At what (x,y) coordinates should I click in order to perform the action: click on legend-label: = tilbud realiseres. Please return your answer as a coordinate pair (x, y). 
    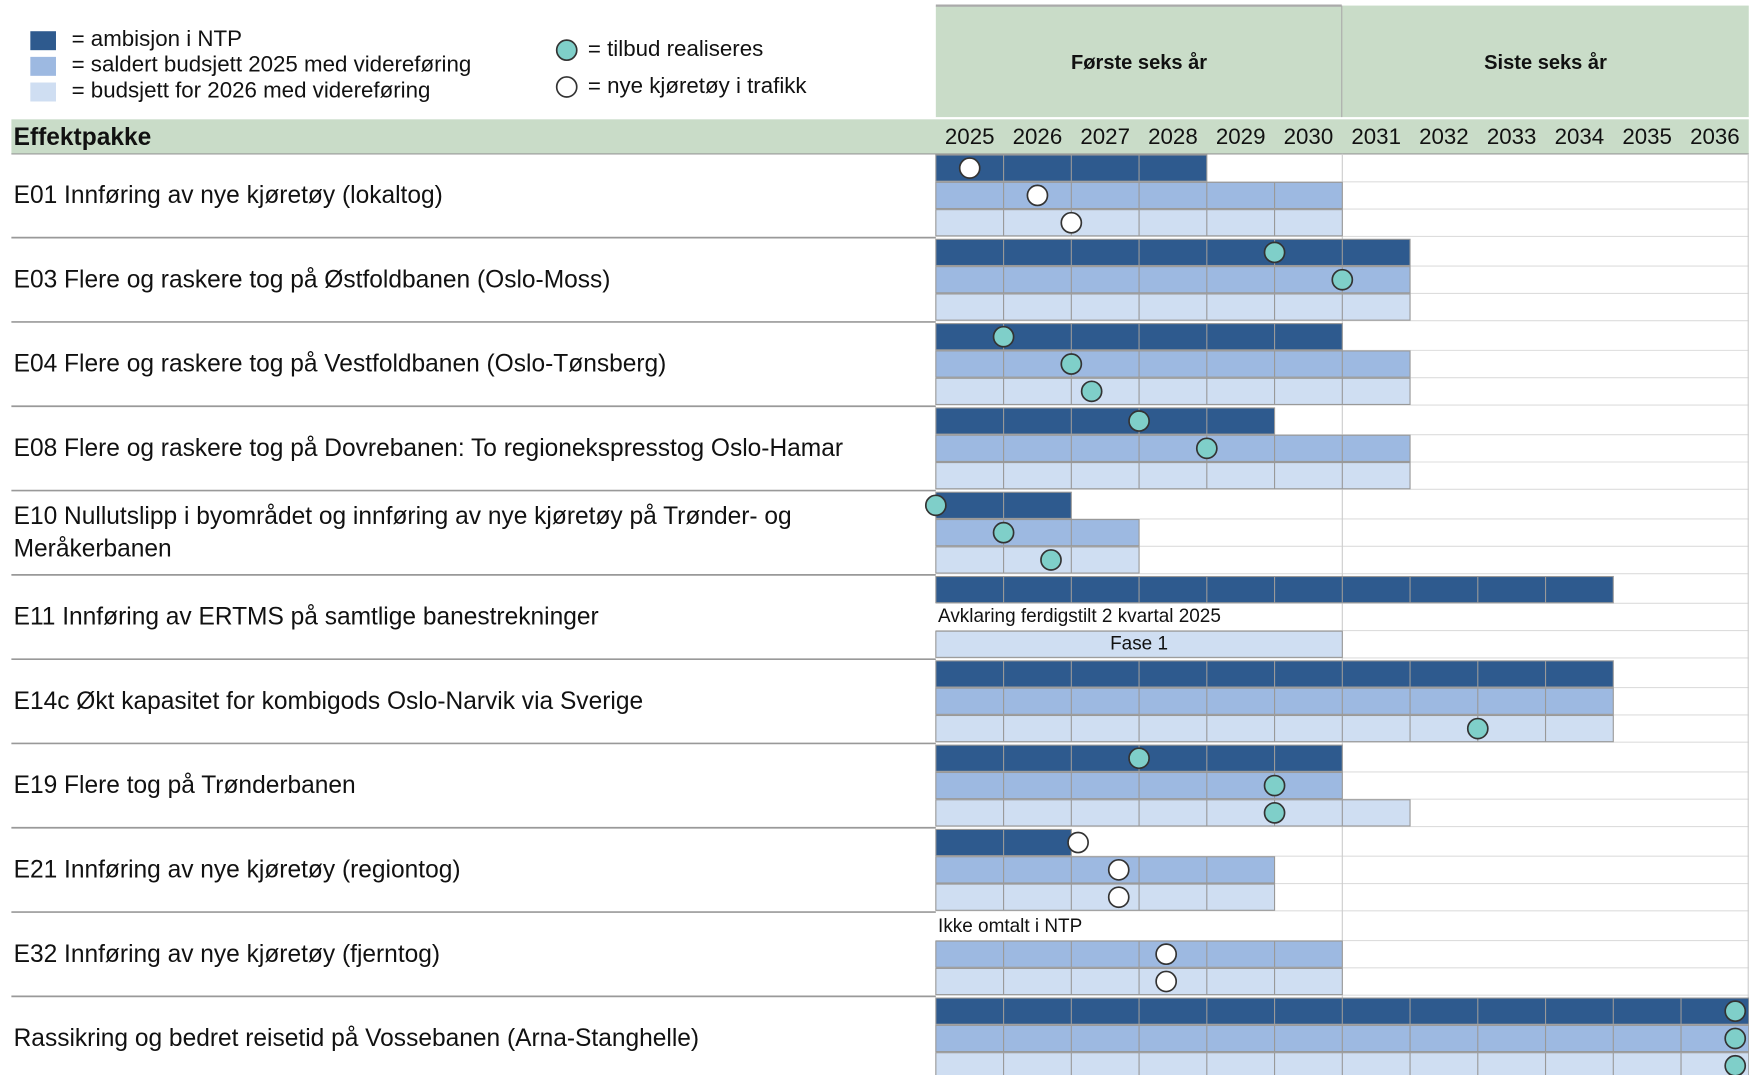
    Looking at the image, I should click on (675, 48).